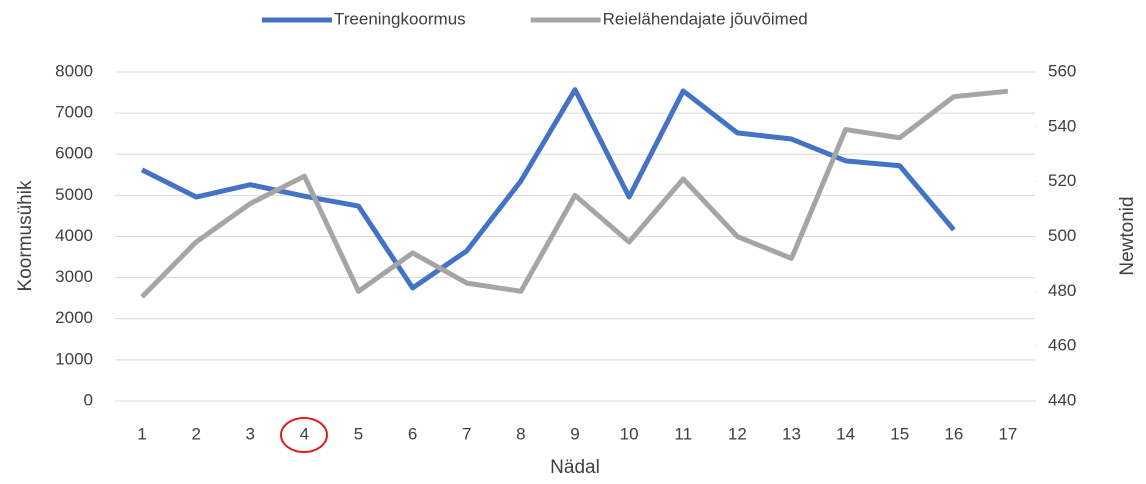 Image resolution: width=1146 pixels, height=484 pixels. What do you see at coordinates (1127, 235) in the screenshot?
I see `y2-axis-title: Newtonid` at bounding box center [1127, 235].